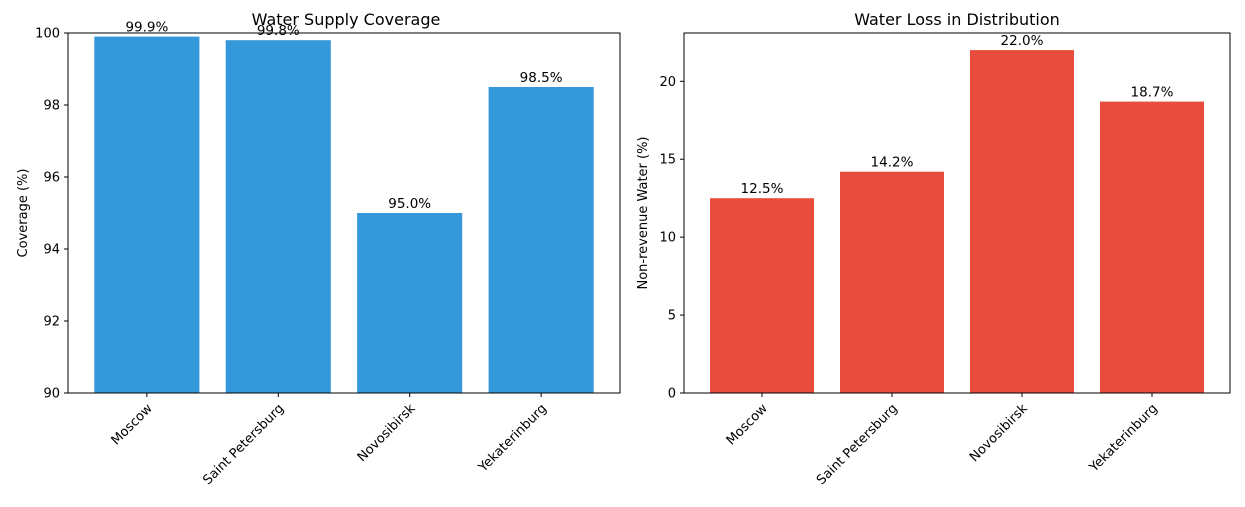 Image resolution: width=1245 pixels, height=507 pixels. What do you see at coordinates (667, 160) in the screenshot?
I see `y-tick-label: 15` at bounding box center [667, 160].